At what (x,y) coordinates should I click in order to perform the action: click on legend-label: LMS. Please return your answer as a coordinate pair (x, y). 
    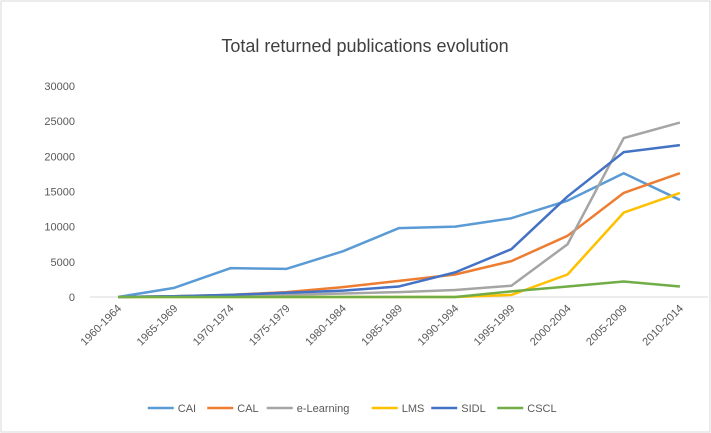
    Looking at the image, I should click on (413, 409).